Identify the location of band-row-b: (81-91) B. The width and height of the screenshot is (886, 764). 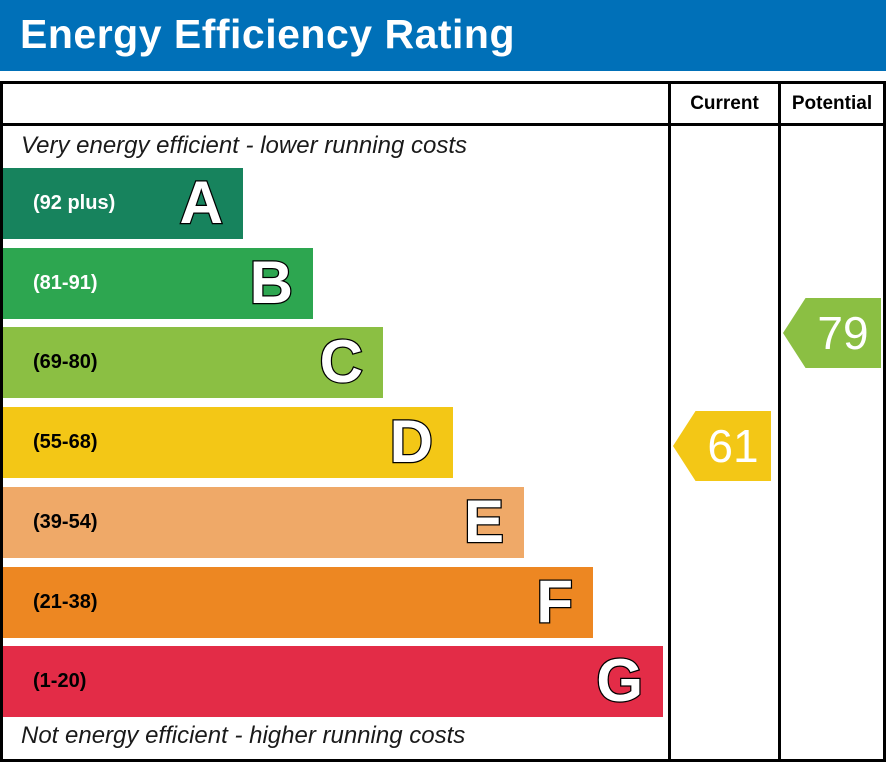
(158, 283).